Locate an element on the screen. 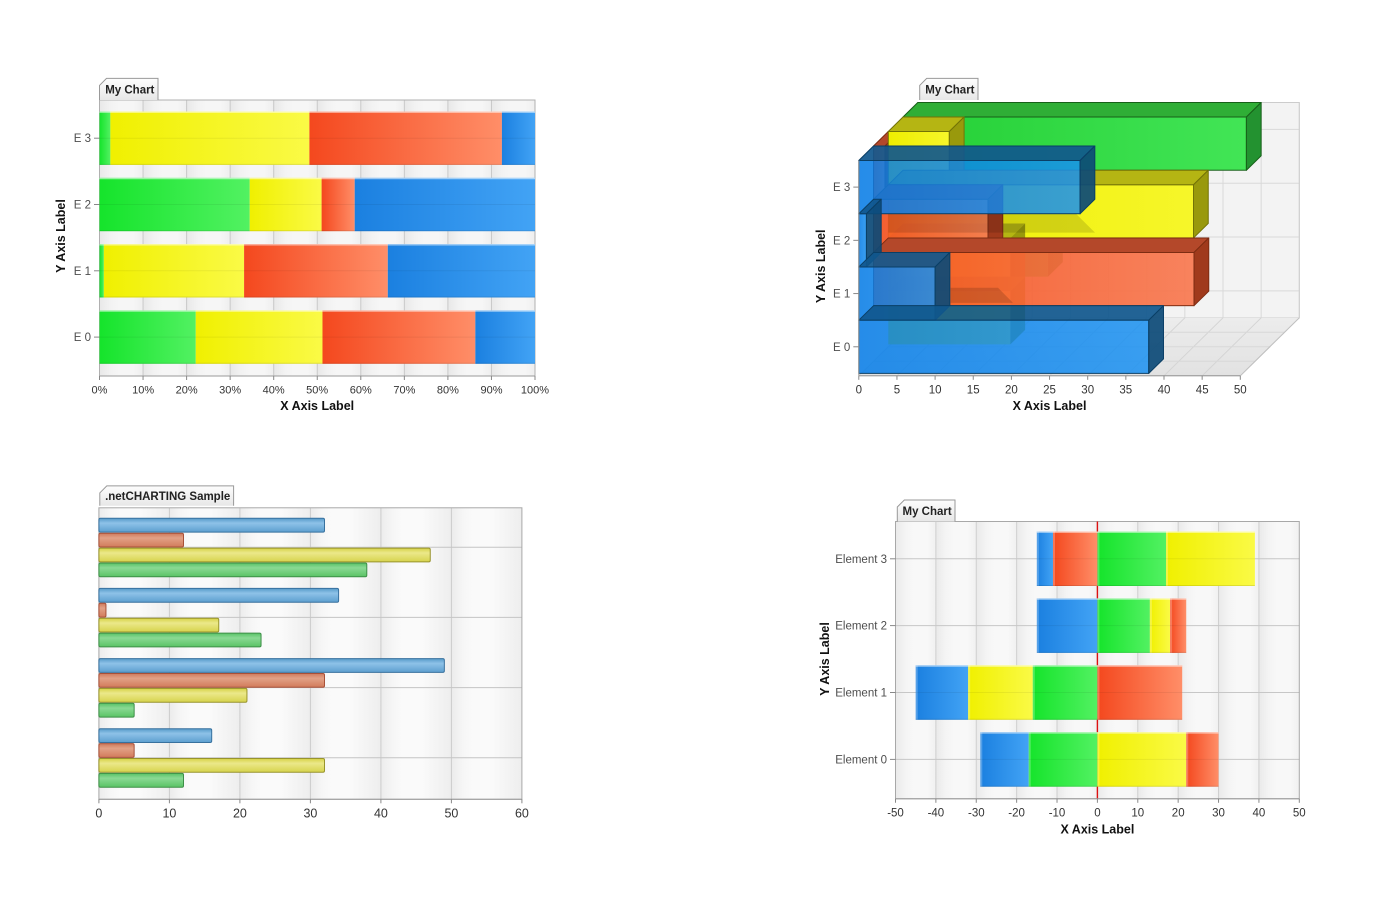  svg-text: -50 is located at coordinates (895, 814).